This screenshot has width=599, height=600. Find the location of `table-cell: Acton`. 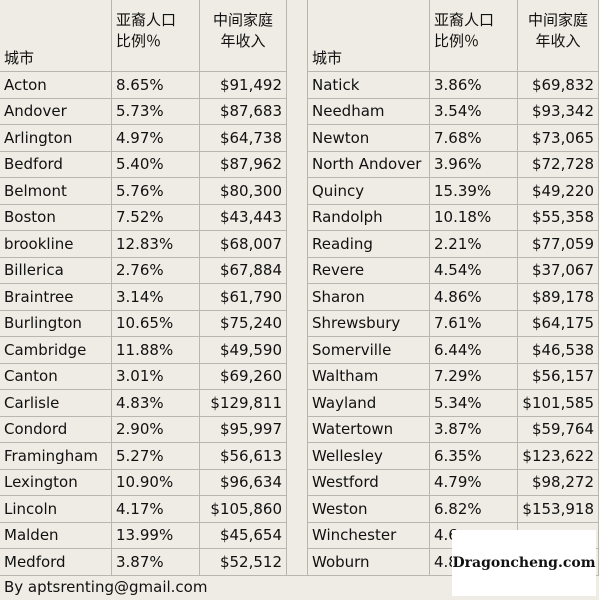

table-cell: Acton is located at coordinates (56, 85).